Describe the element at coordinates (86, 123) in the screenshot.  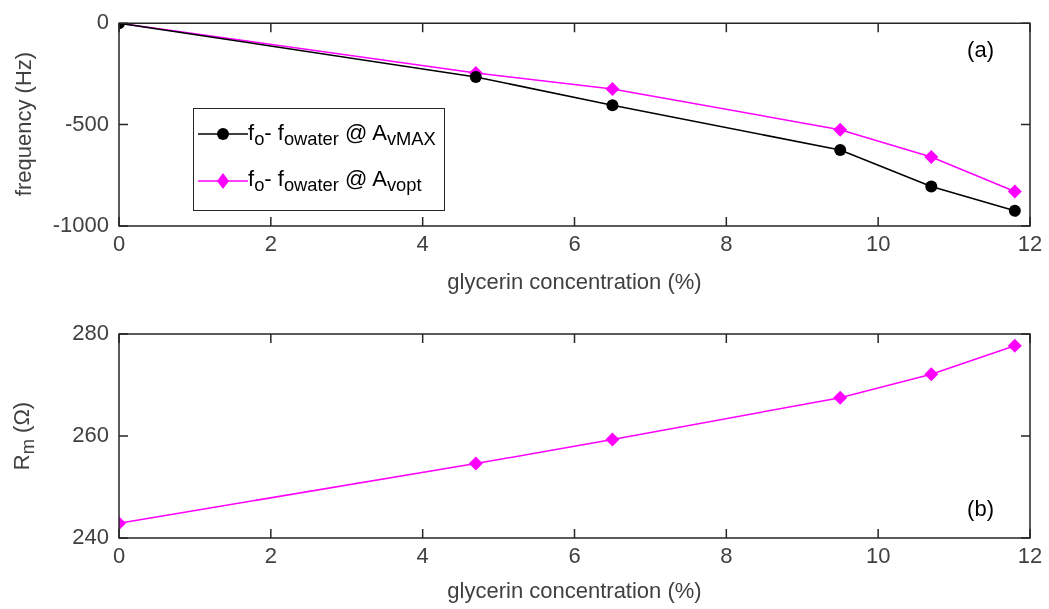
I see `y-tick-label: -500` at that location.